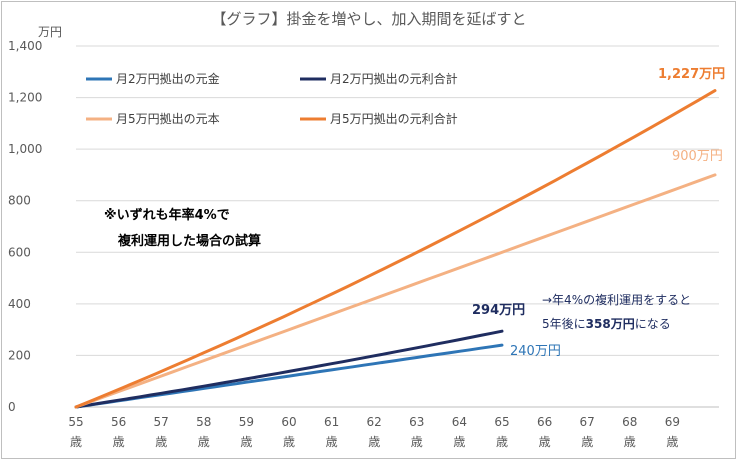 The height and width of the screenshot is (462, 739). What do you see at coordinates (246, 422) in the screenshot?
I see `x-tick-label: 59` at bounding box center [246, 422].